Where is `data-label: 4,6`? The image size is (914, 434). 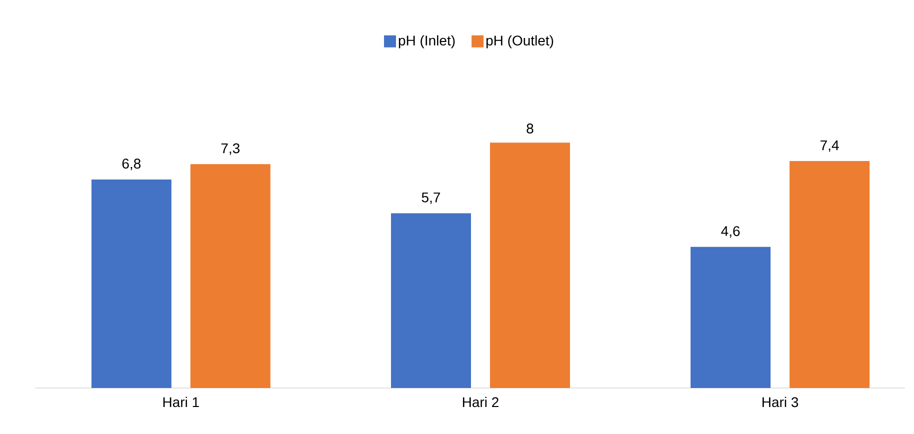 data-label: 4,6 is located at coordinates (730, 232).